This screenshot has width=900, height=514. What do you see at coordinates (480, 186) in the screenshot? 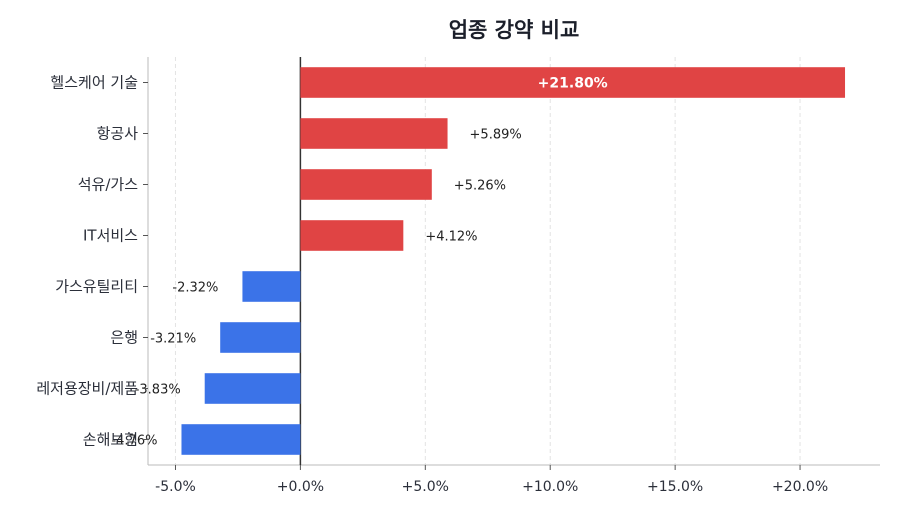
I see `value-label: +5.26%` at bounding box center [480, 186].